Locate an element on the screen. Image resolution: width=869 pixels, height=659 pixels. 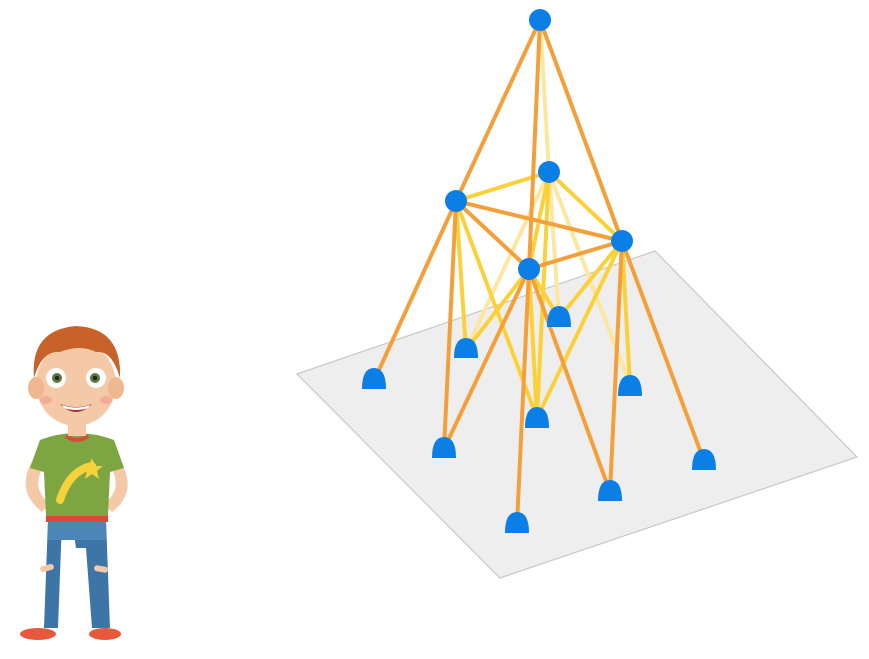
ball-nodes is located at coordinates (539, 144).